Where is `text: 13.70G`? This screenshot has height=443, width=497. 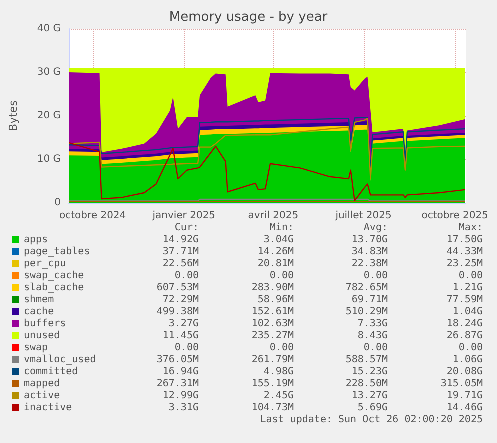
text: 13.70G is located at coordinates (370, 240).